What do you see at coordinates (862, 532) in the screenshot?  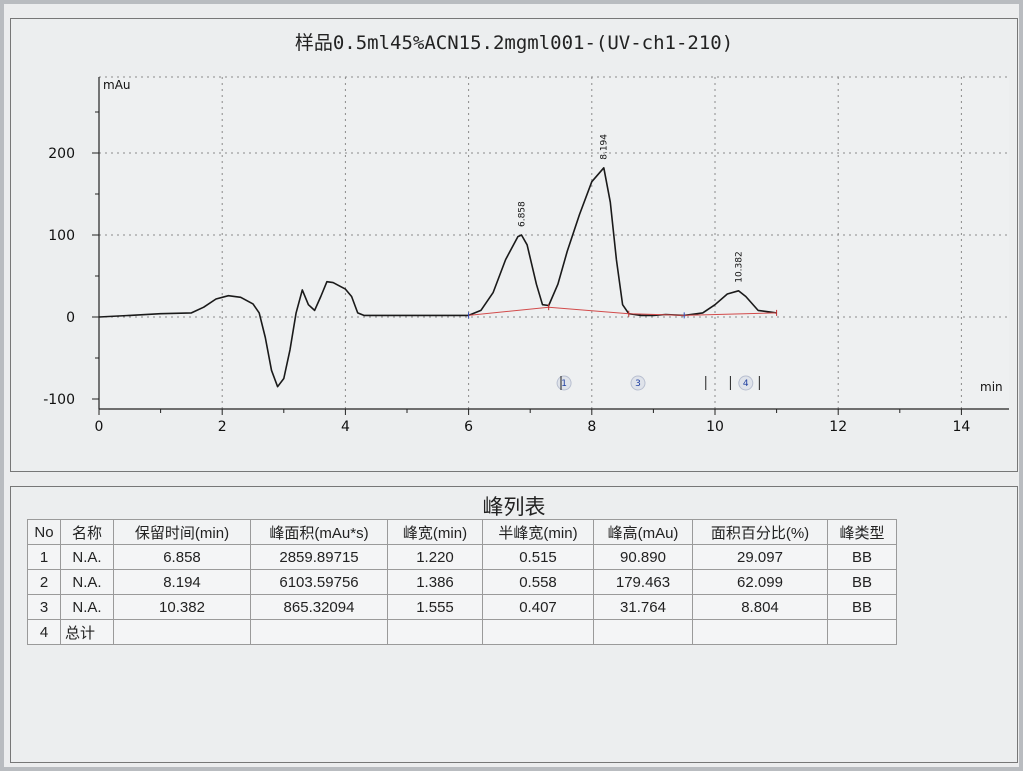 I see `col-header-peak-type: 峰类型` at bounding box center [862, 532].